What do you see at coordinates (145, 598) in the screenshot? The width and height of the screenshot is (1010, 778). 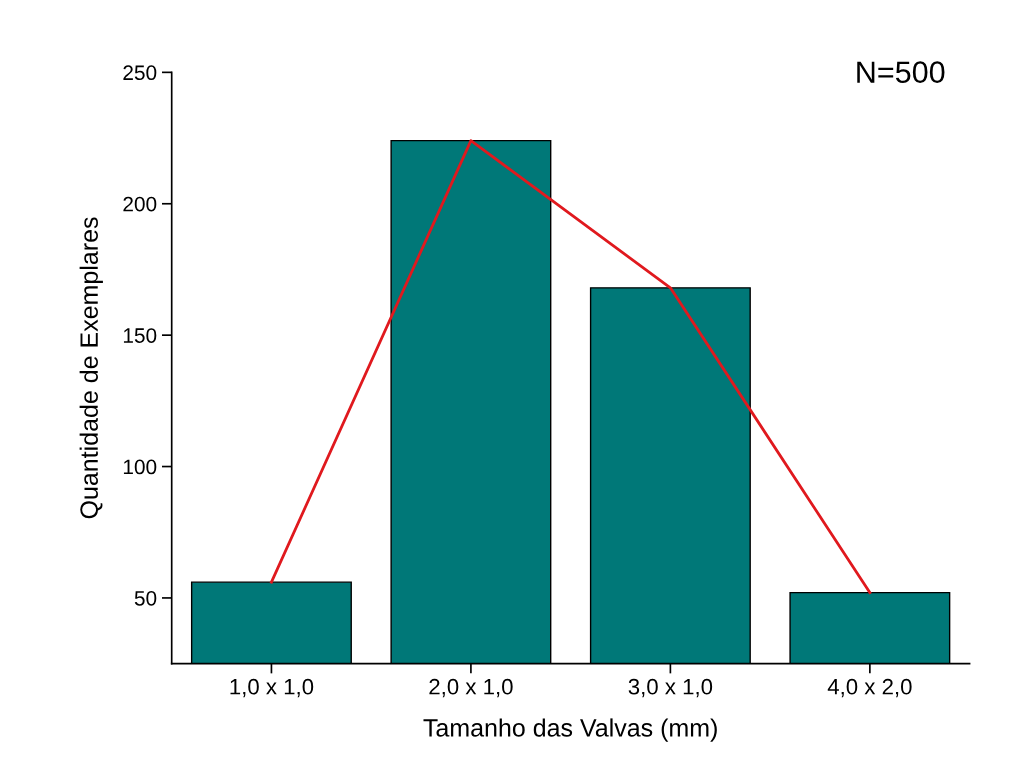 I see `y-tick-label: 50` at bounding box center [145, 598].